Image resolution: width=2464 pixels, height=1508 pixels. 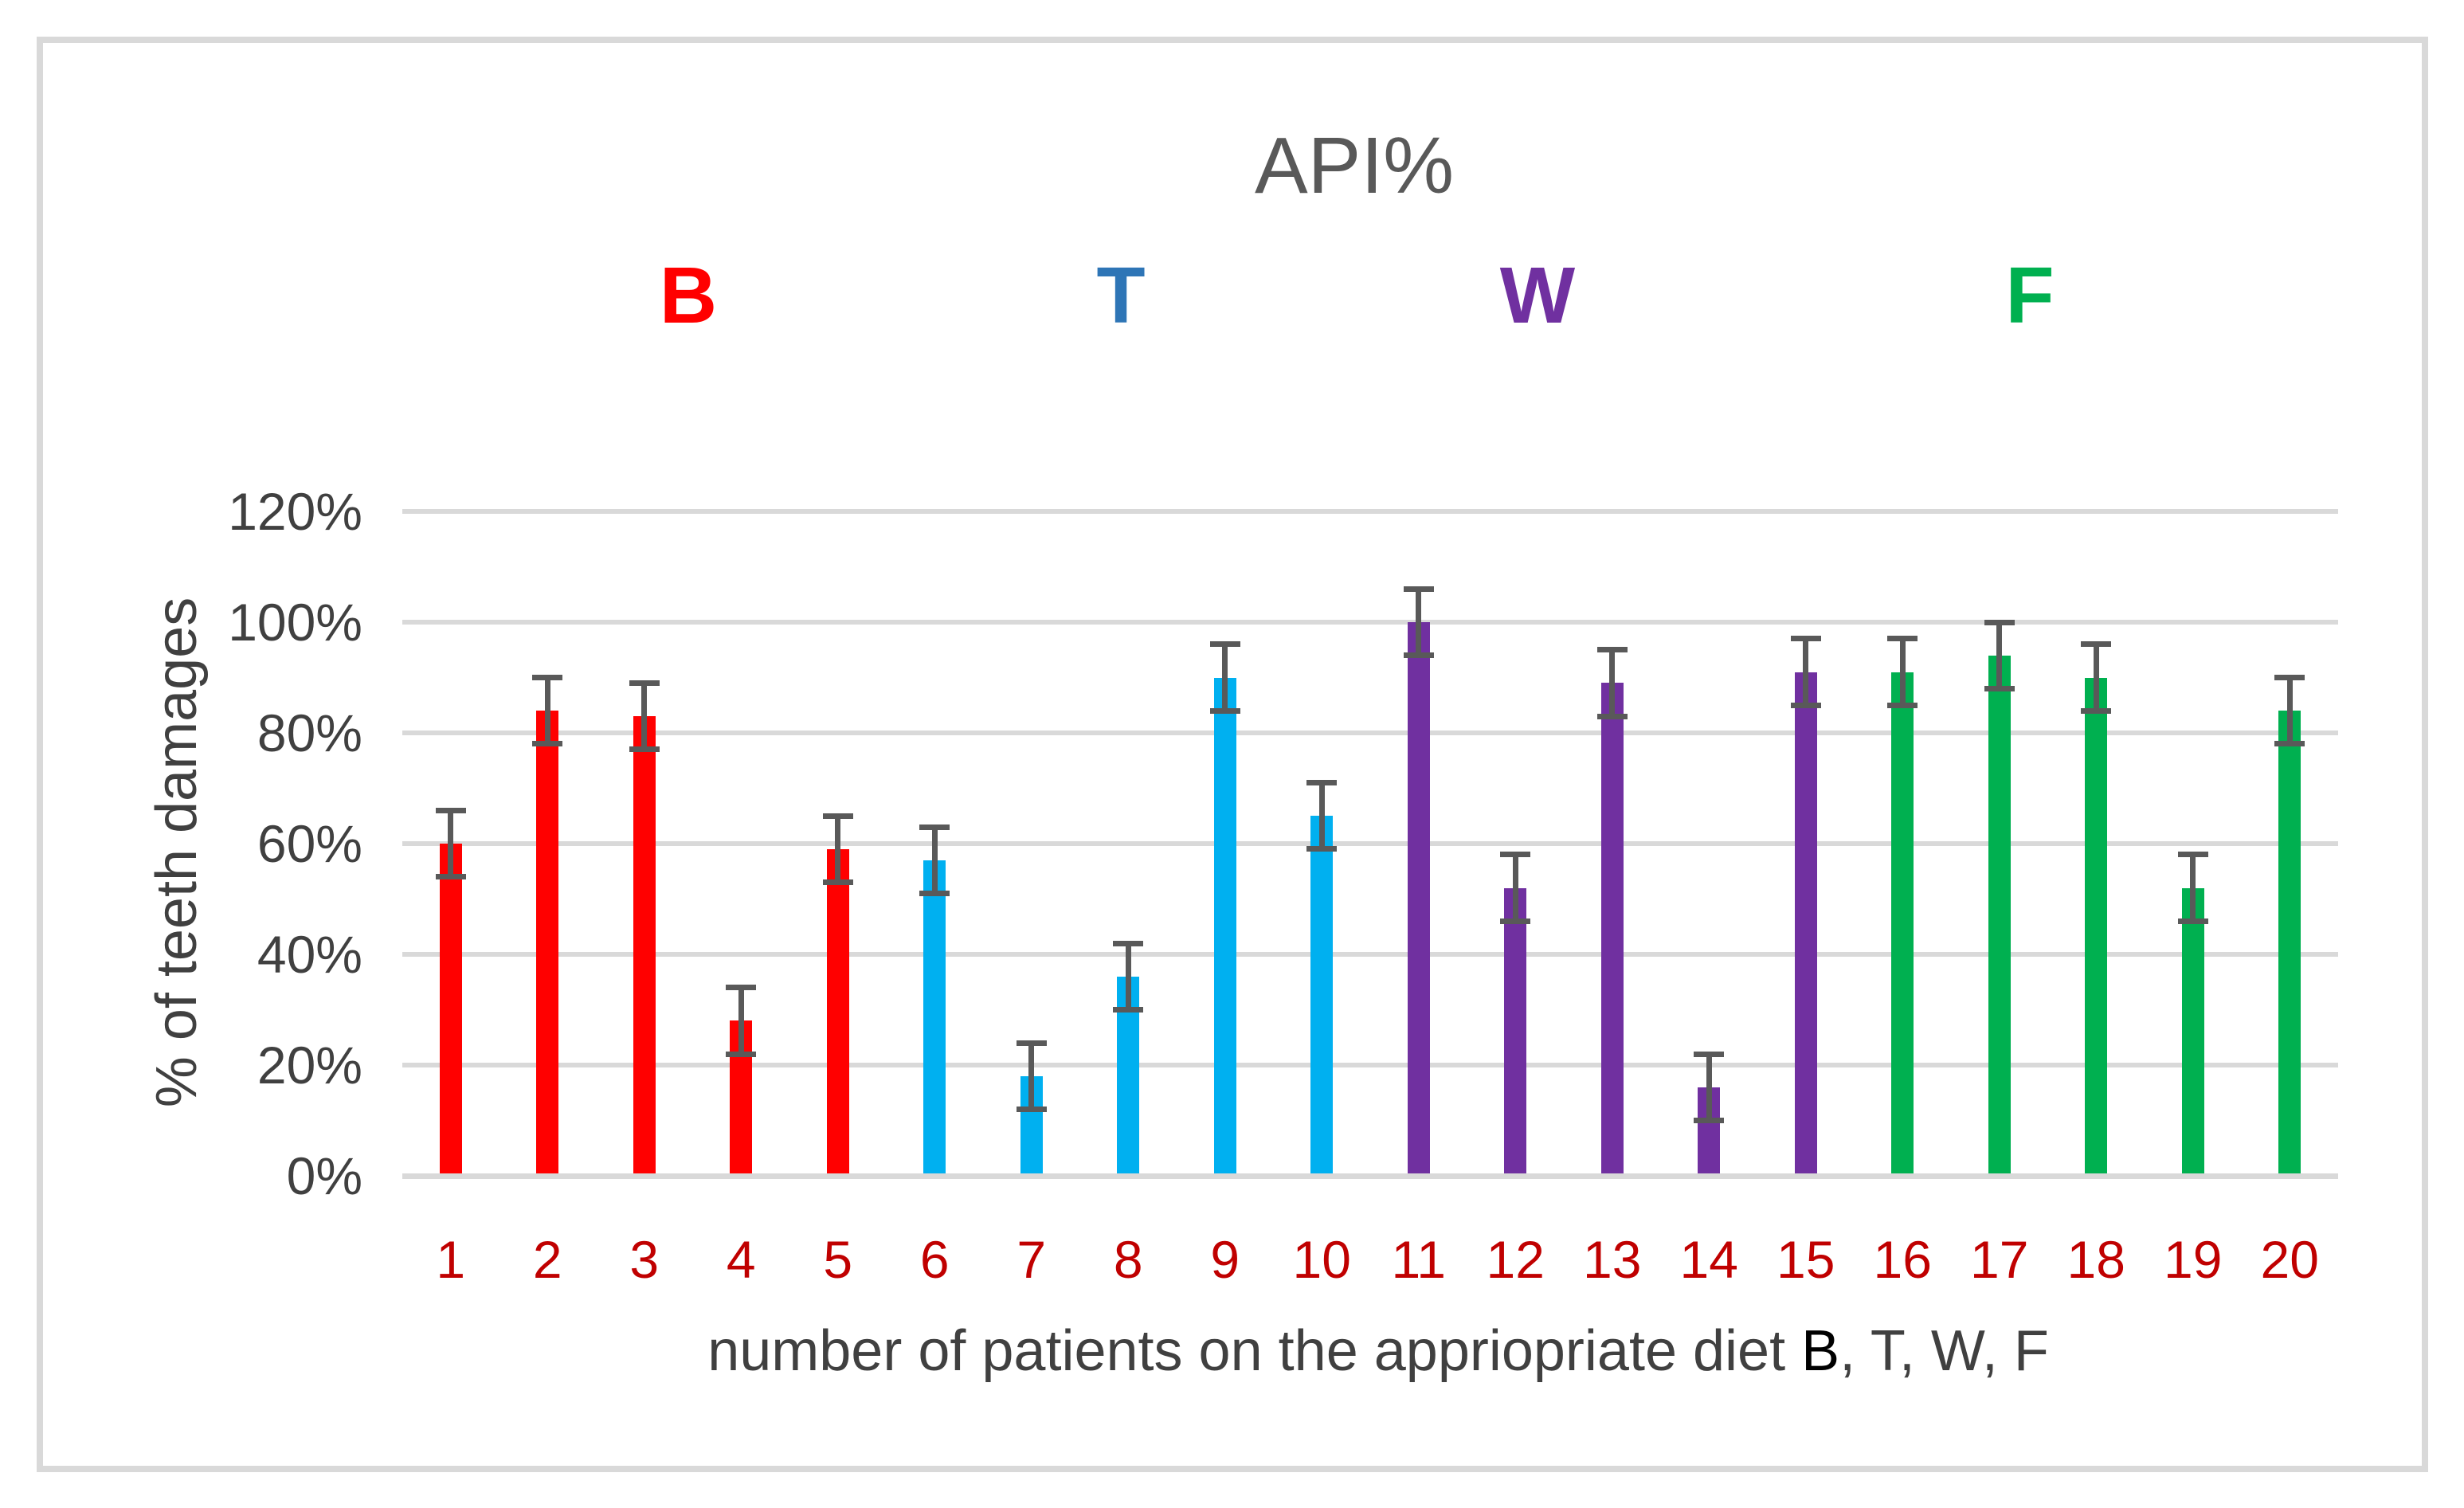 I want to click on y-axis-title: % of teeth damages, so click(x=177, y=853).